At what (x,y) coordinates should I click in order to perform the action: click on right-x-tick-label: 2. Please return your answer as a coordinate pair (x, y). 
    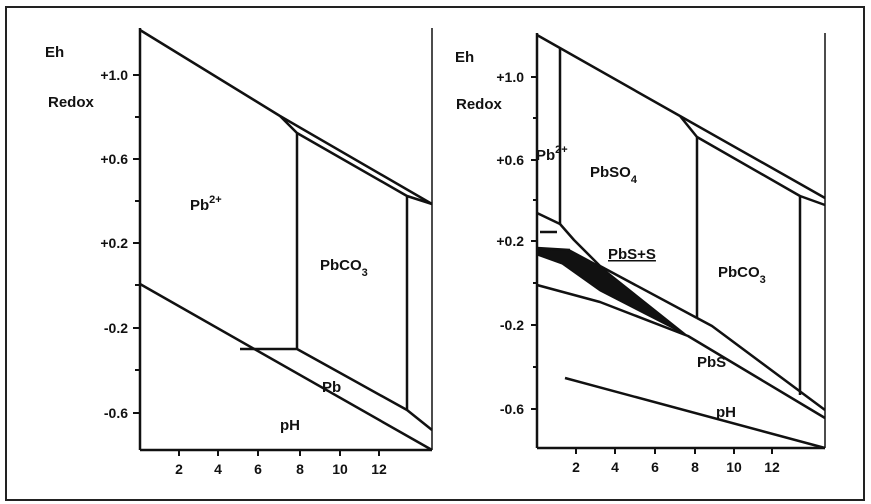
    Looking at the image, I should click on (576, 467).